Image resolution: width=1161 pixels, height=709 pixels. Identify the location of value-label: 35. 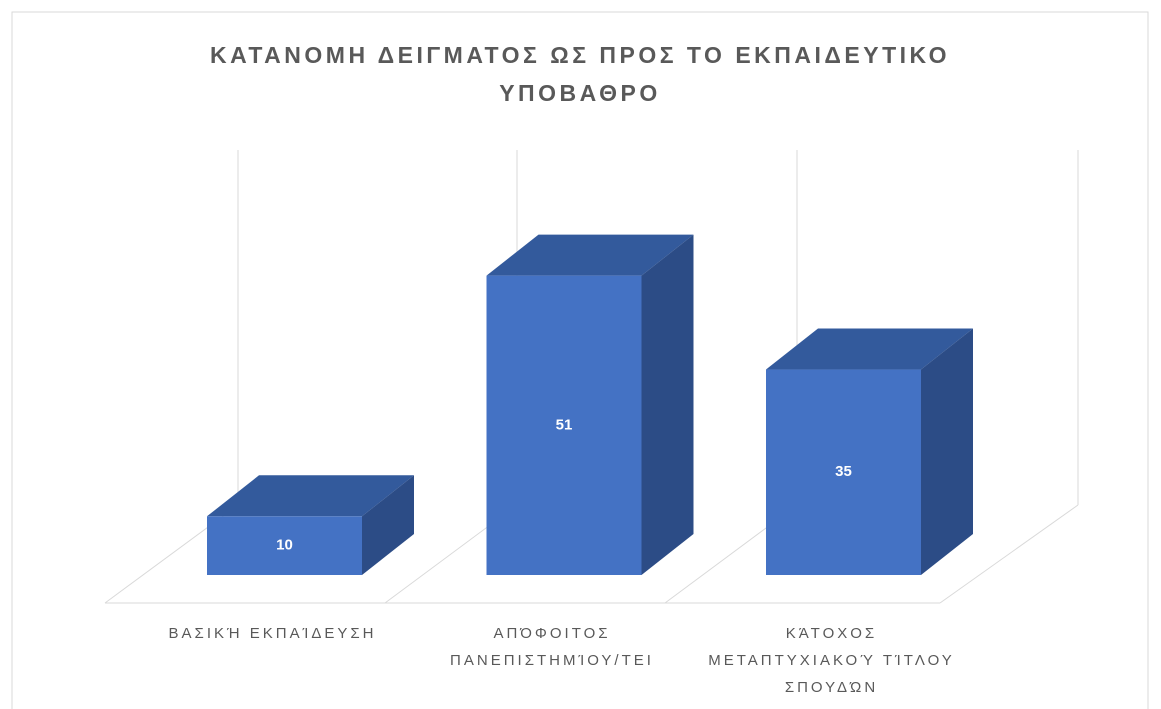
(843, 471).